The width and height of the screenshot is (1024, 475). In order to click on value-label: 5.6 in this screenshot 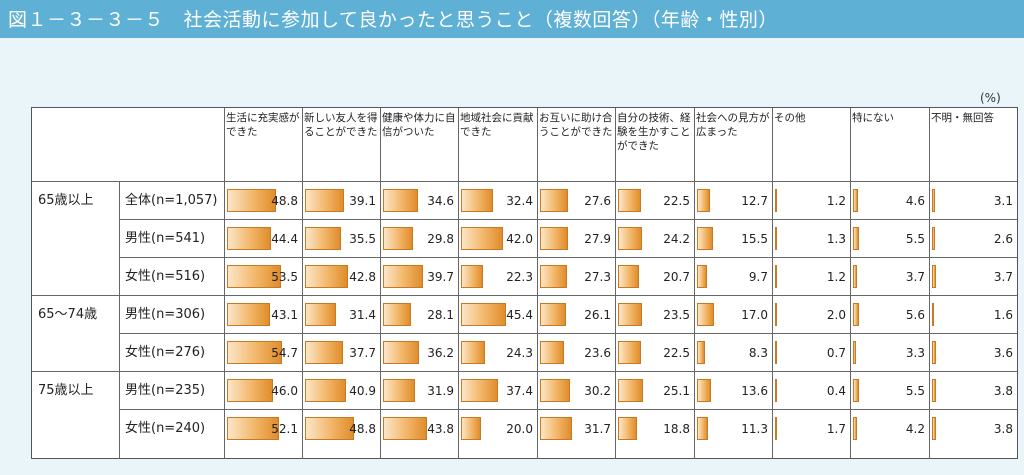, I will do `click(915, 315)`.